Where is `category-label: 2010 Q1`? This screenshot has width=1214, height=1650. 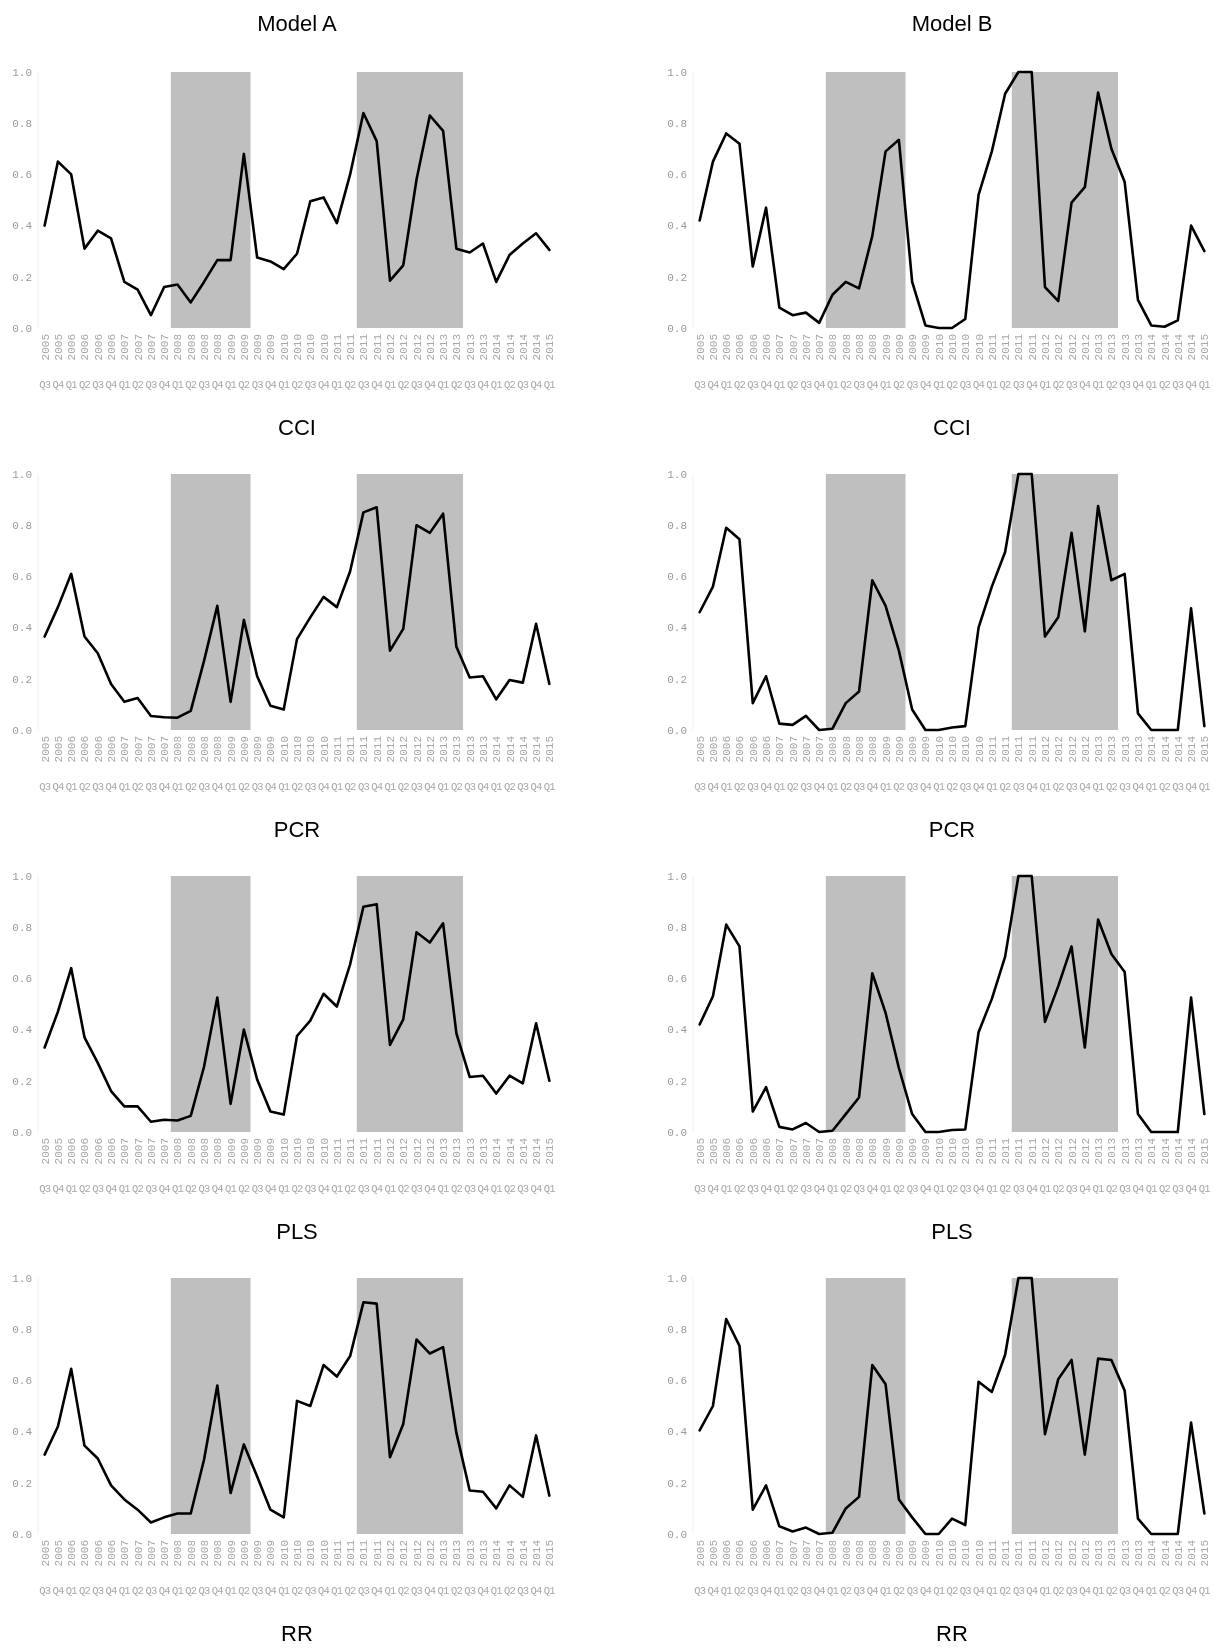
category-label: 2010 Q1 is located at coordinates (284, 362).